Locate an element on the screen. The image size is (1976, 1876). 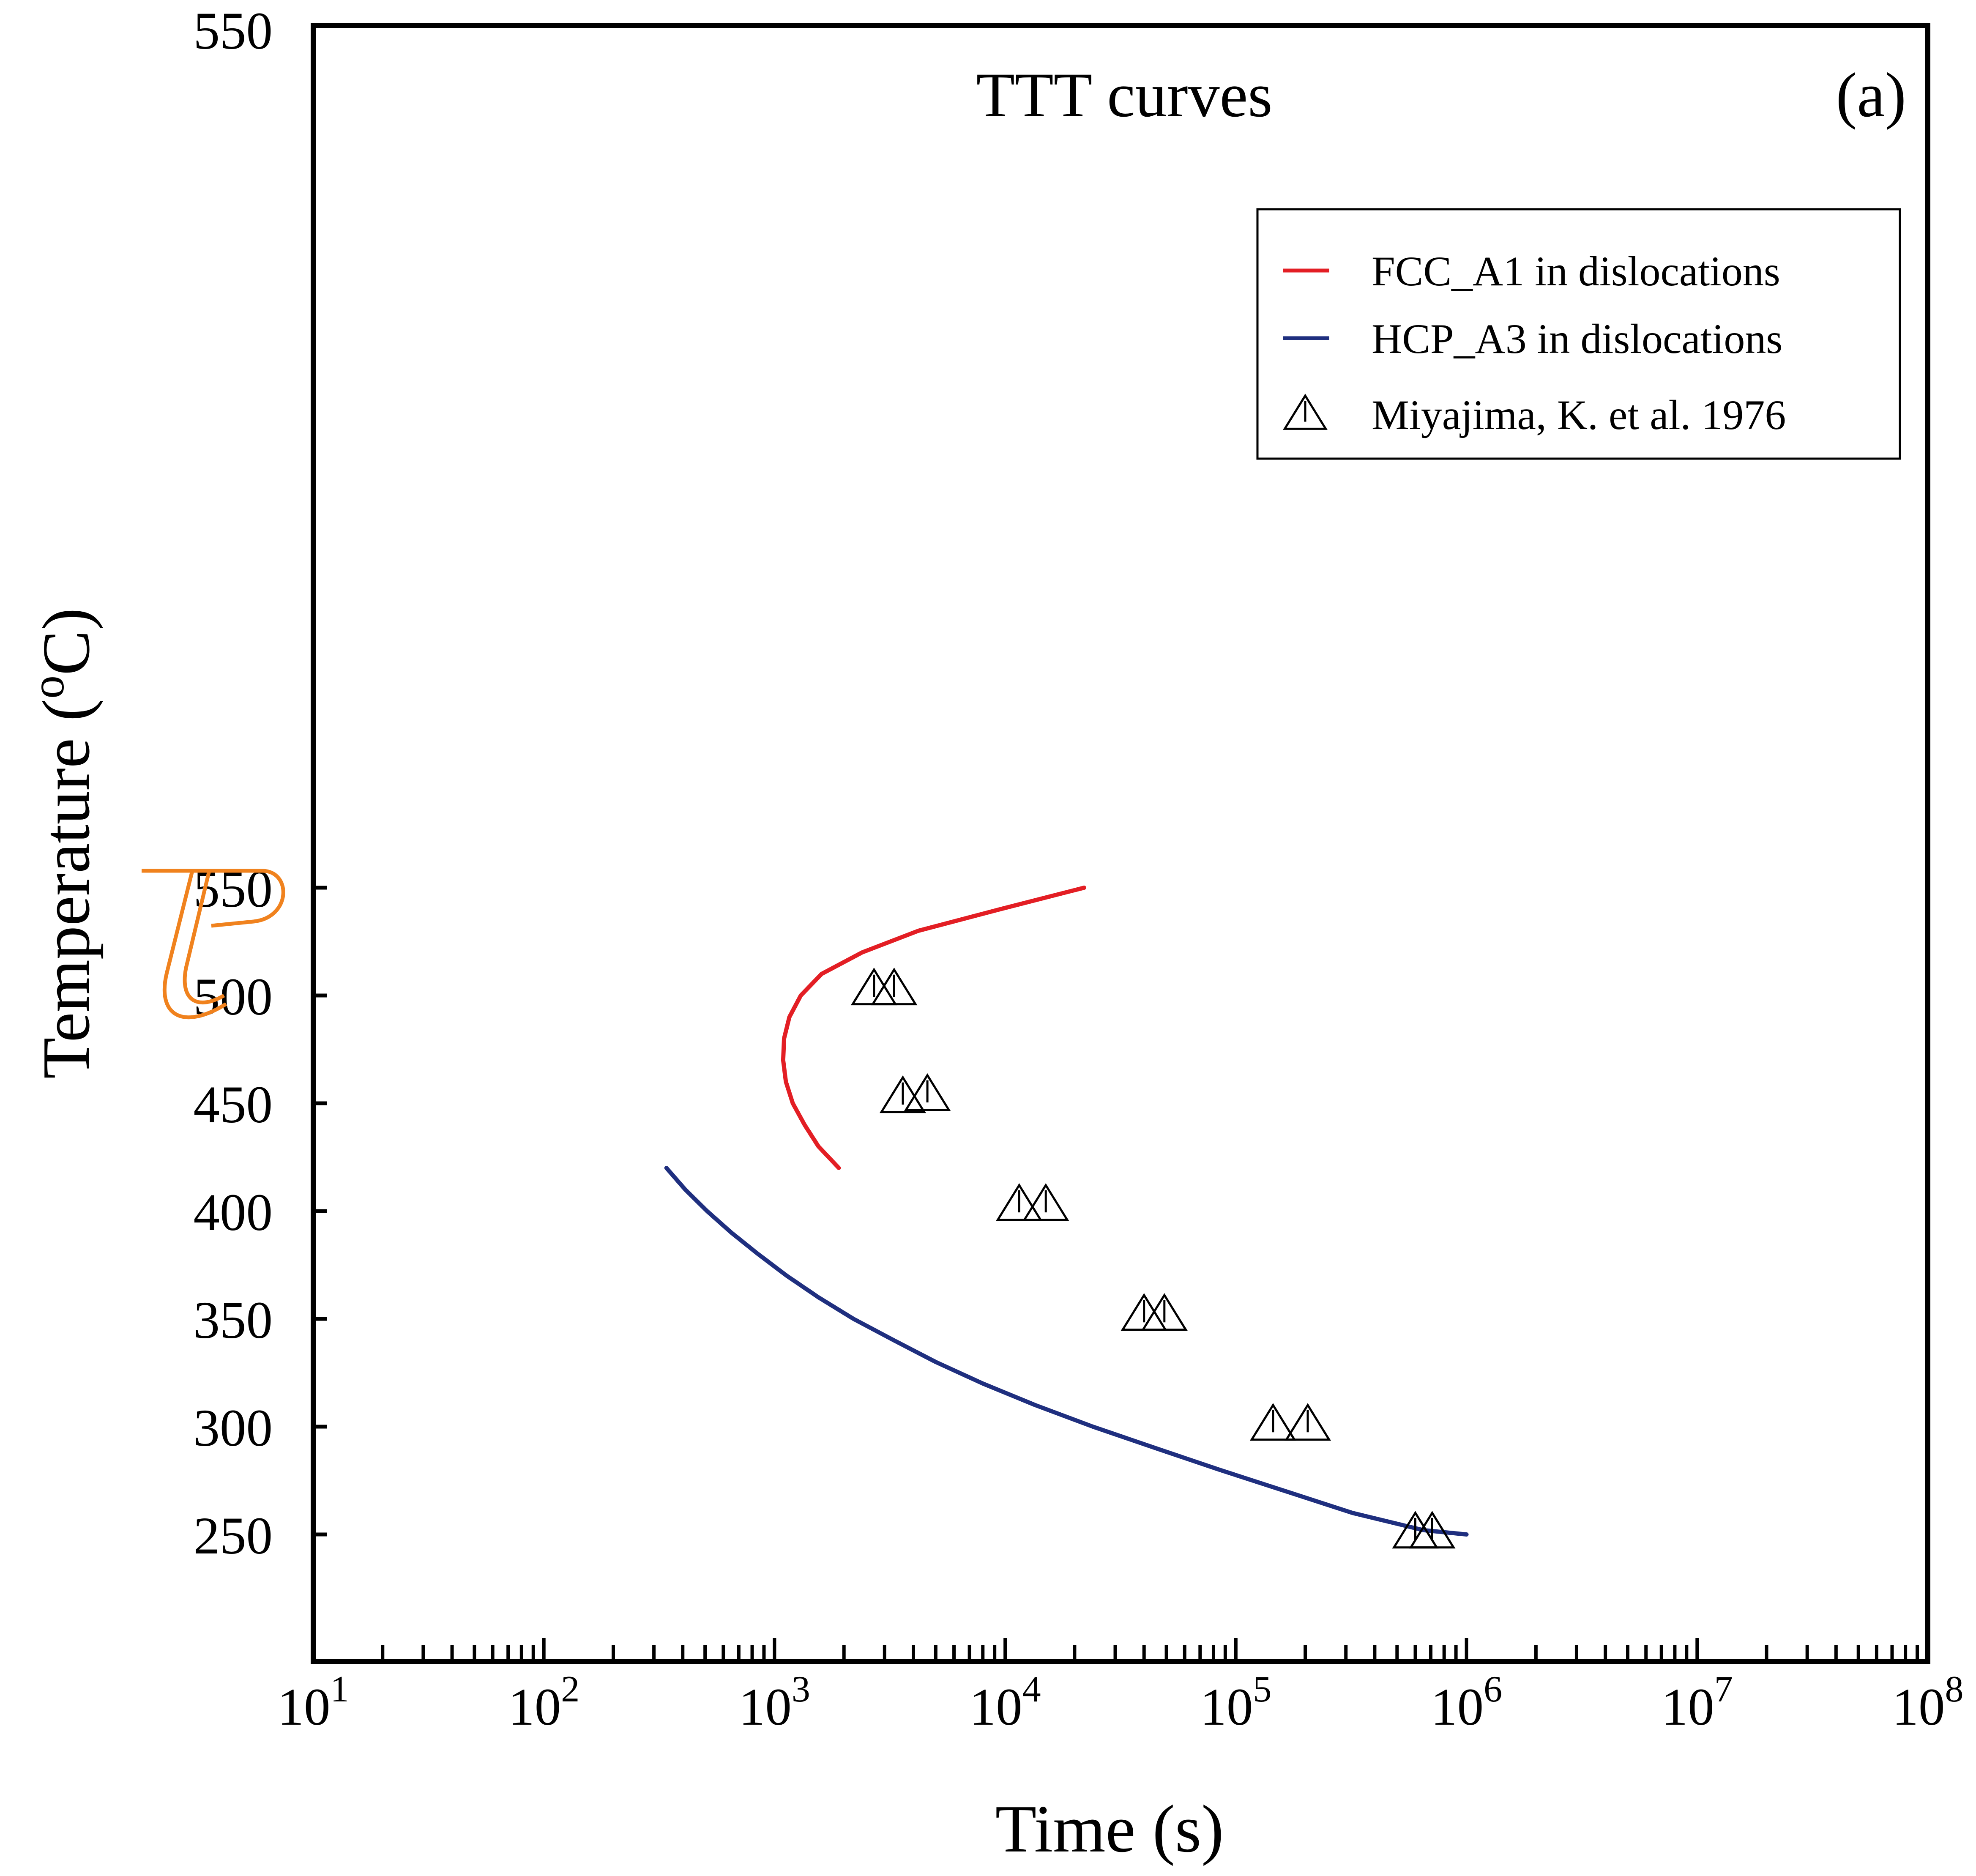
y-tick-label: 250 is located at coordinates (233, 1536).